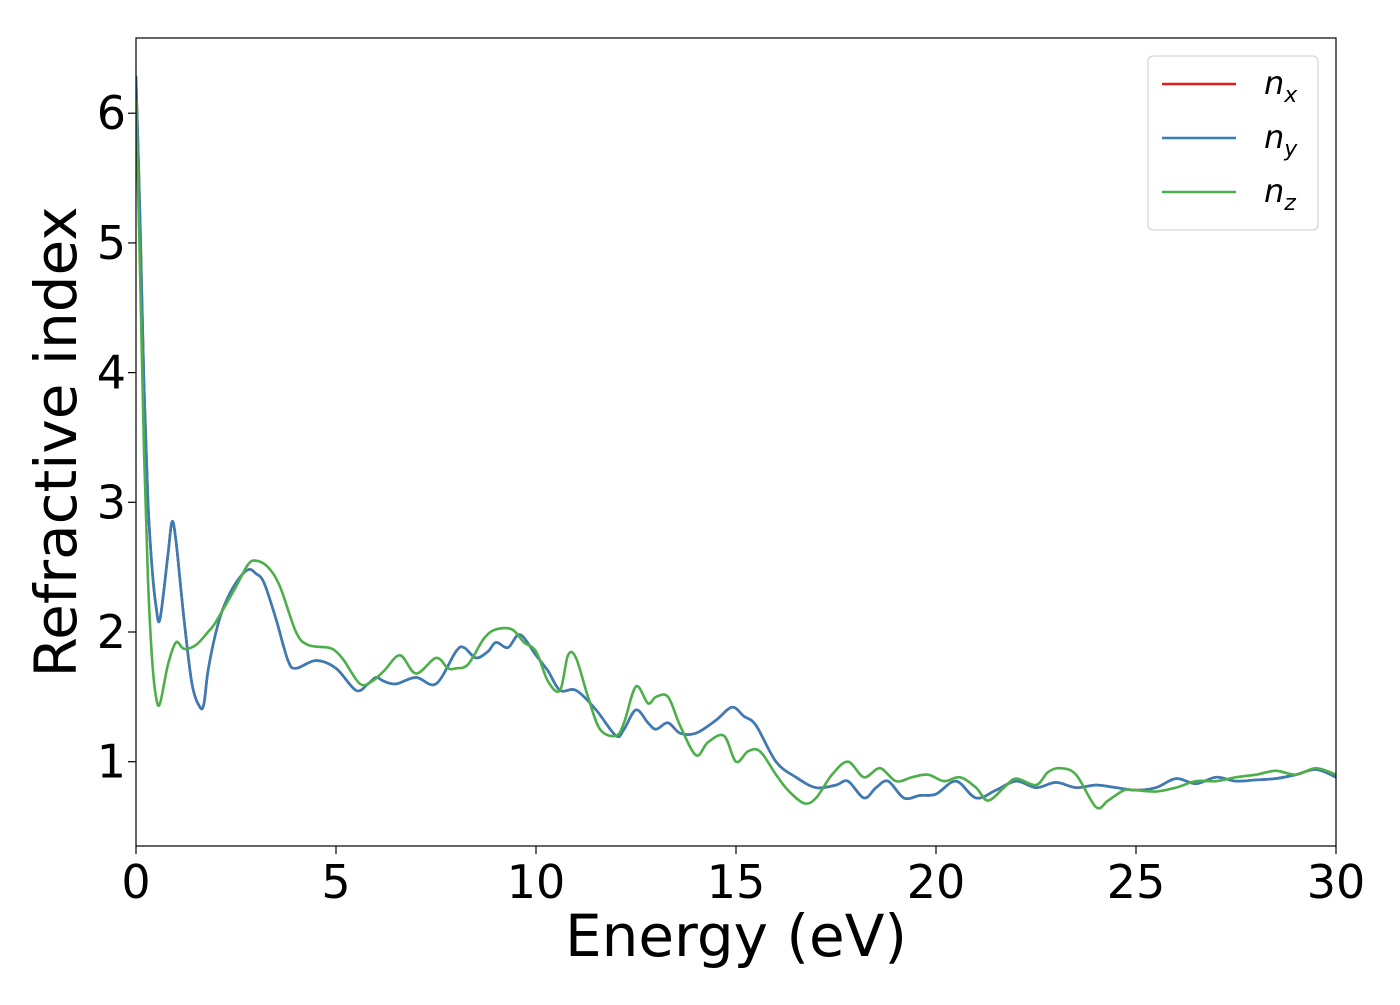 Image resolution: width=1400 pixels, height=1005 pixels. What do you see at coordinates (1289, 203) in the screenshot?
I see `legend-subscript: z` at bounding box center [1289, 203].